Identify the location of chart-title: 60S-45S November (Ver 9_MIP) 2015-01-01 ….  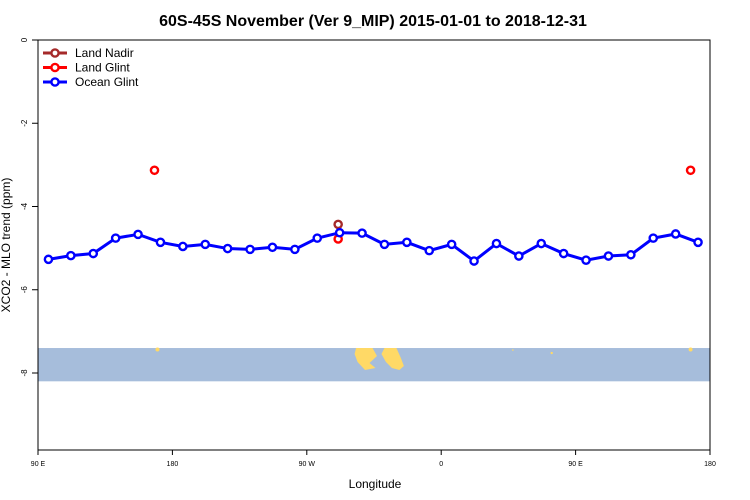
(373, 21).